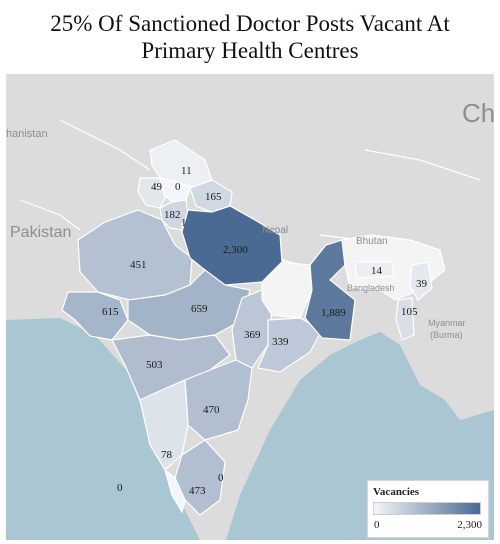 The image size is (500, 544). Describe the element at coordinates (405, 319) in the screenshot. I see `state-mizoram` at that location.